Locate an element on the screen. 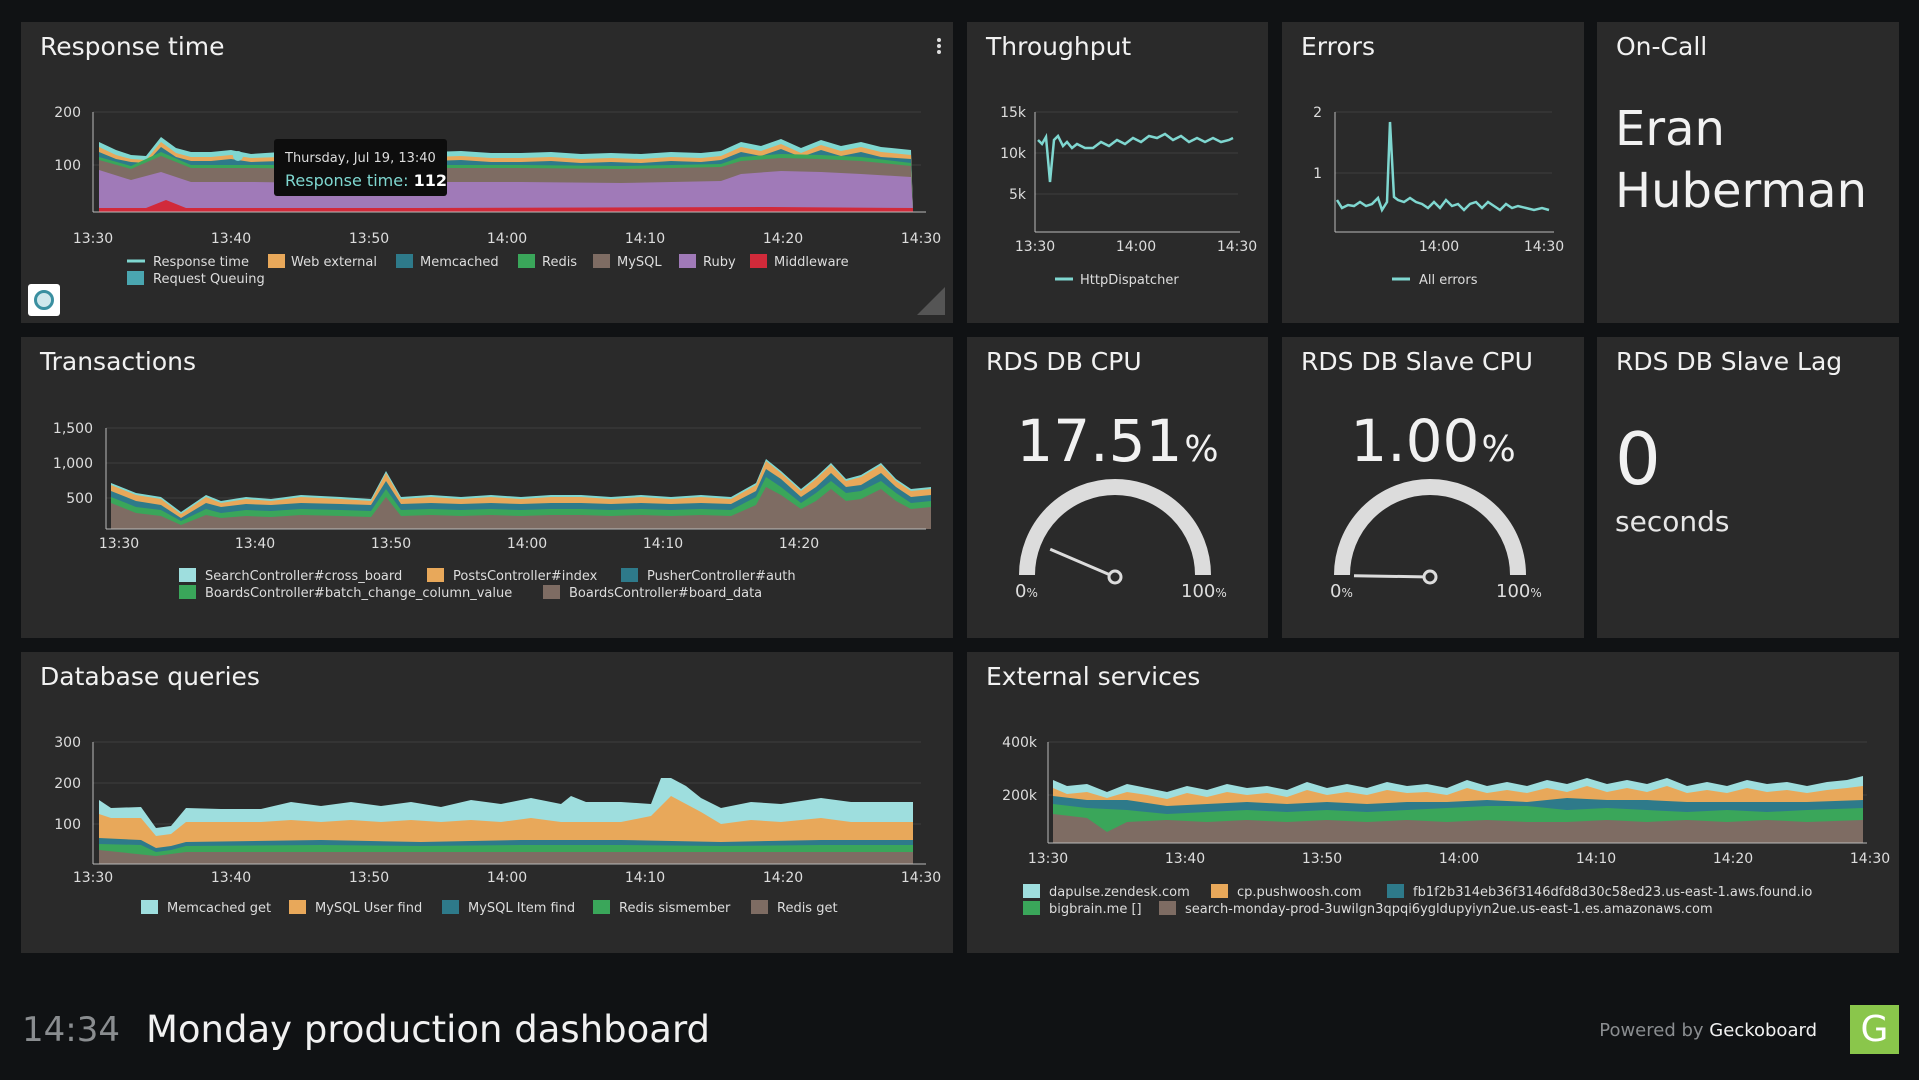 Image resolution: width=1919 pixels, height=1080 pixels. powered-by: Powered by Geckoboard is located at coordinates (1708, 1030).